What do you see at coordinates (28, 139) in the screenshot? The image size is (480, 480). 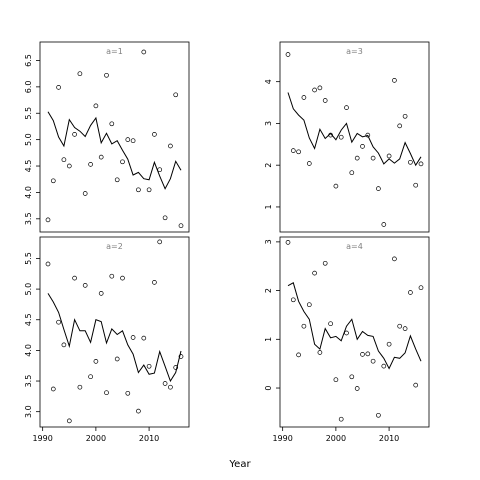 I see `y-tick-label: 5.0` at bounding box center [28, 139].